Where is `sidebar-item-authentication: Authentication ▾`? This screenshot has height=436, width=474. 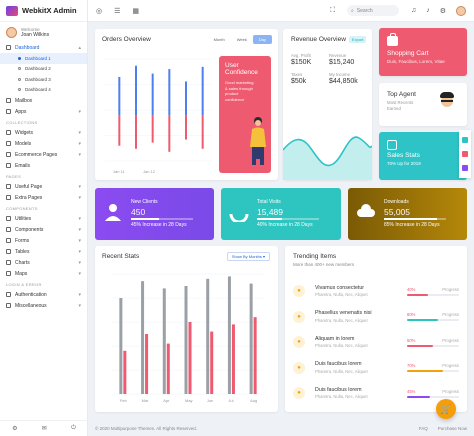 sidebar-item-authentication: Authentication ▾ is located at coordinates (43, 294).